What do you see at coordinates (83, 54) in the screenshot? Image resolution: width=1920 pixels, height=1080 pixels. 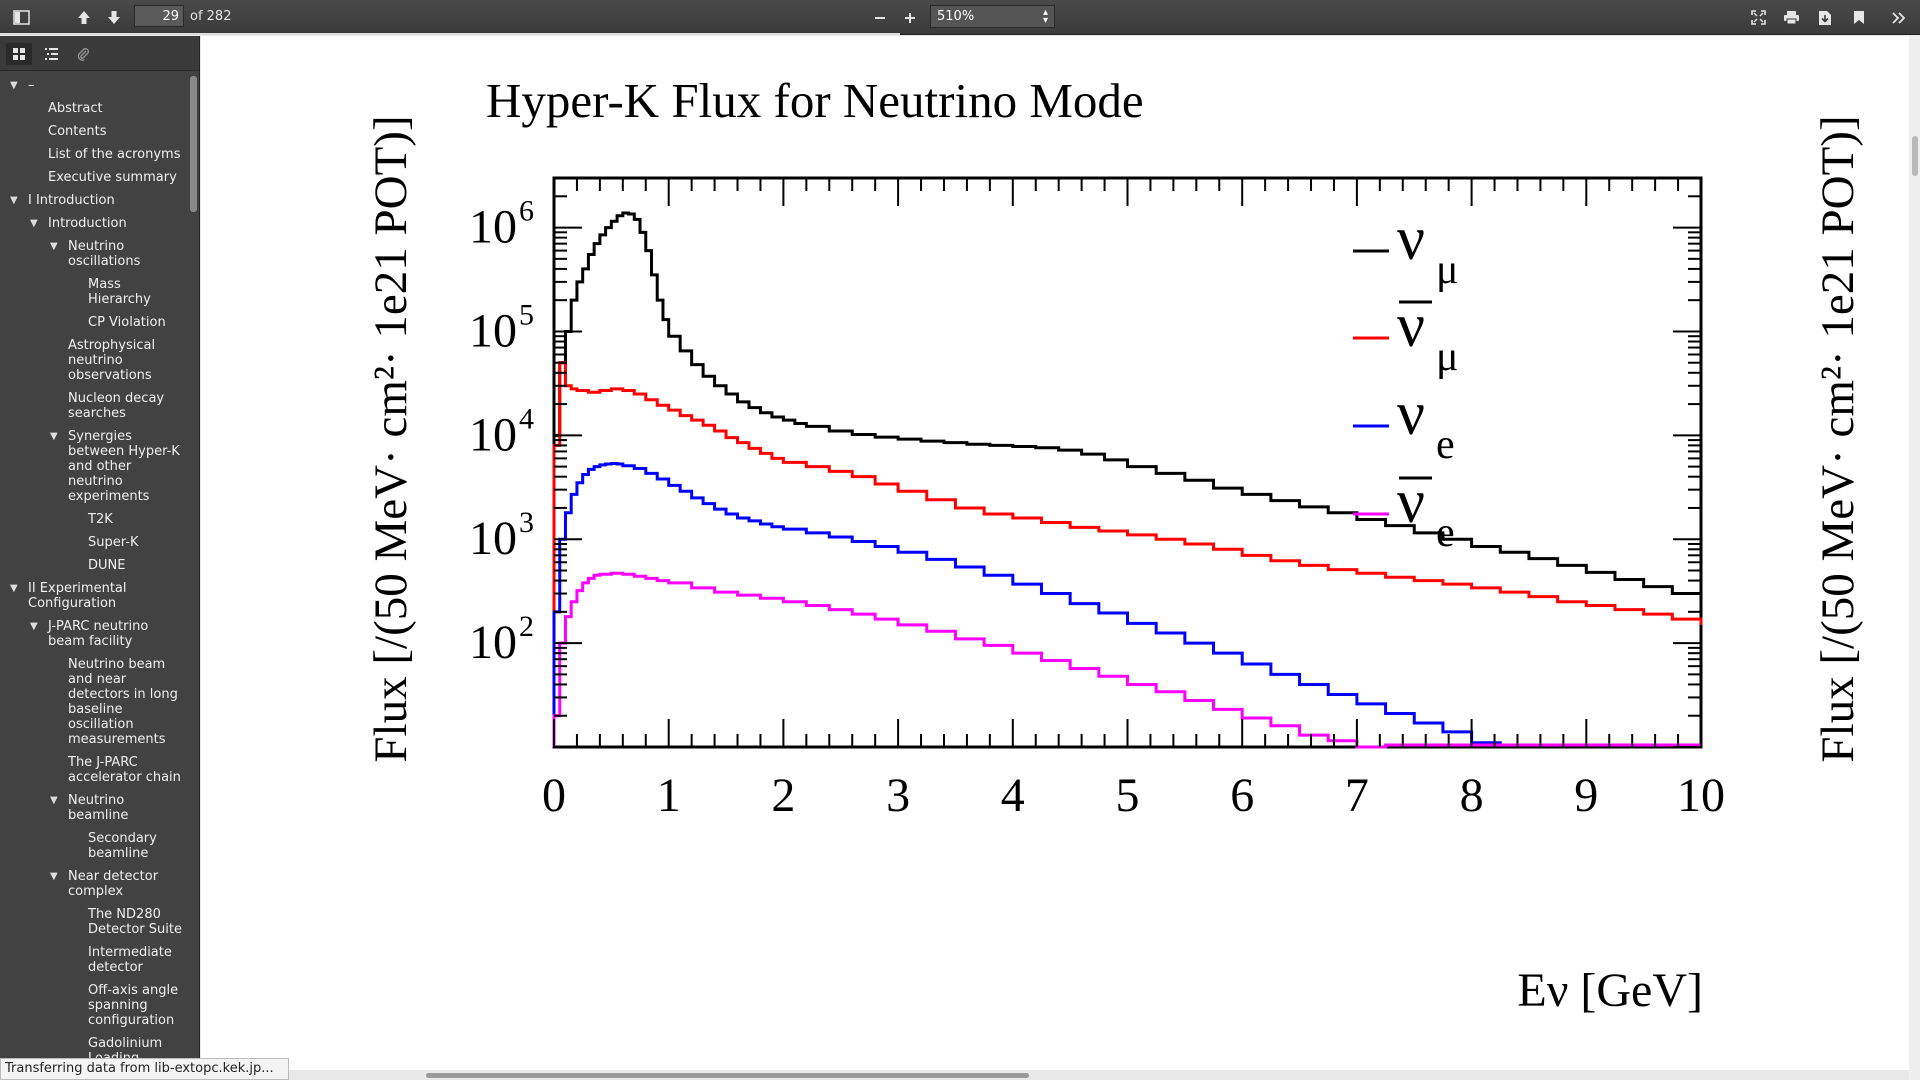 I see `attachments-icon` at bounding box center [83, 54].